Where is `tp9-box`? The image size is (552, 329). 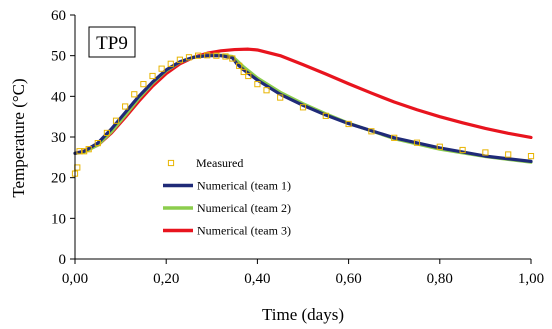 tp9-box is located at coordinates (112, 42).